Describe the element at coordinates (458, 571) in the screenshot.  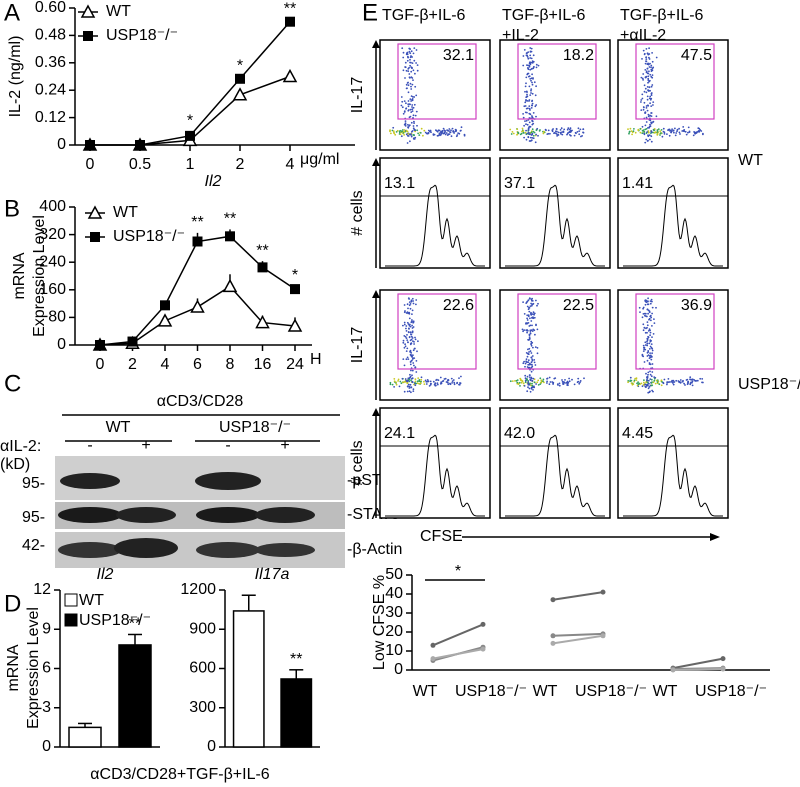
I see `significance: *` at that location.